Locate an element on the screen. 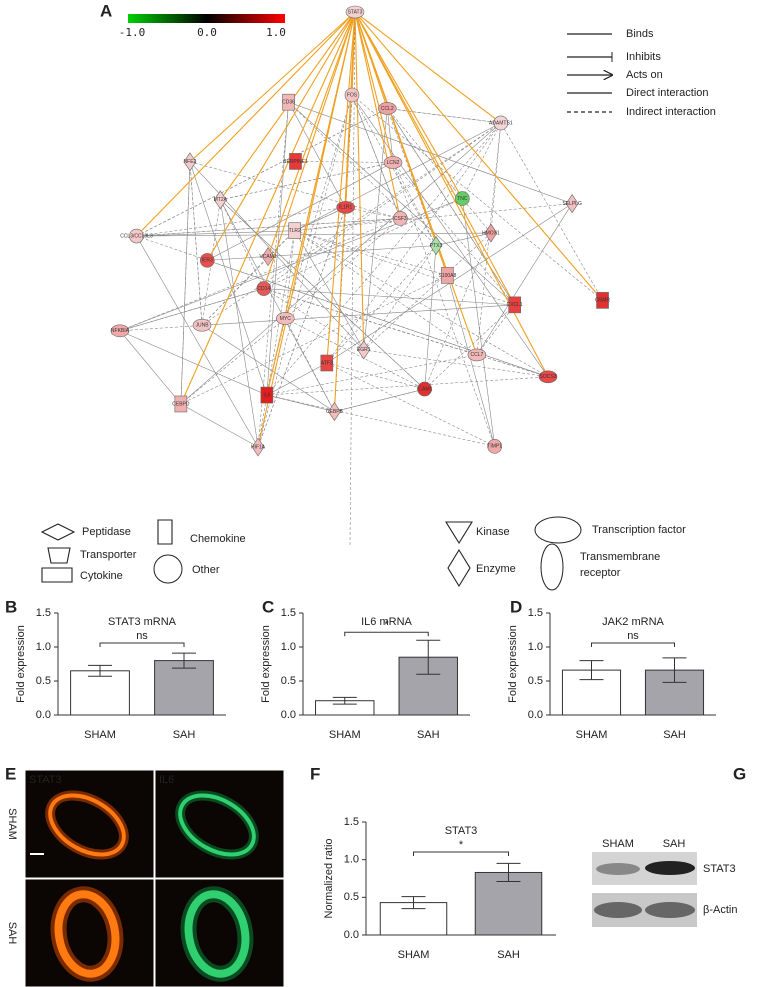 The image size is (758, 987). node-label: NFKBIA is located at coordinates (120, 331).